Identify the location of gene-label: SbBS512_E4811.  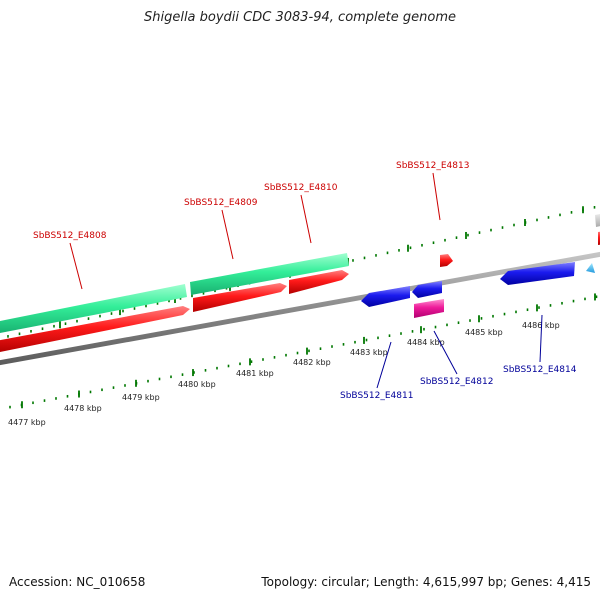
(376, 396).